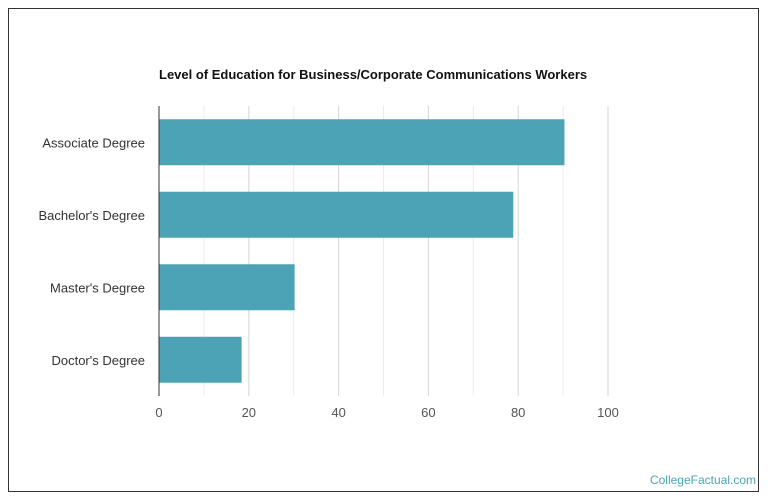 This screenshot has width=770, height=503. Describe the element at coordinates (608, 412) in the screenshot. I see `x-tick-label: 100` at that location.